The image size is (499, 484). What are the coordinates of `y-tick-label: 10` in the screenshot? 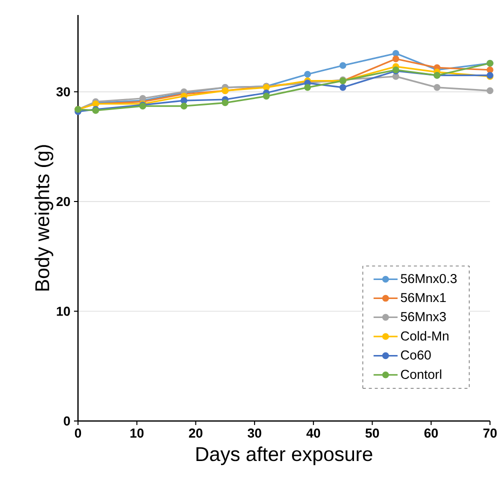 It's located at (63, 311).